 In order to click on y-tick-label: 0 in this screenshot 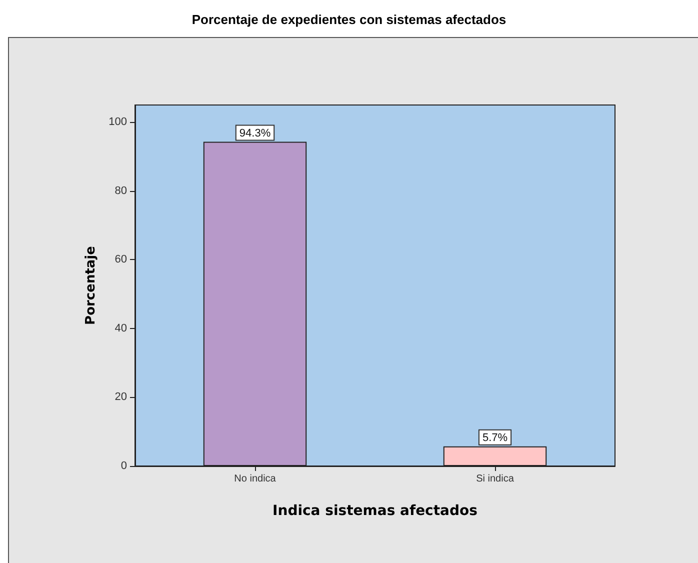, I will do `click(123, 466)`.